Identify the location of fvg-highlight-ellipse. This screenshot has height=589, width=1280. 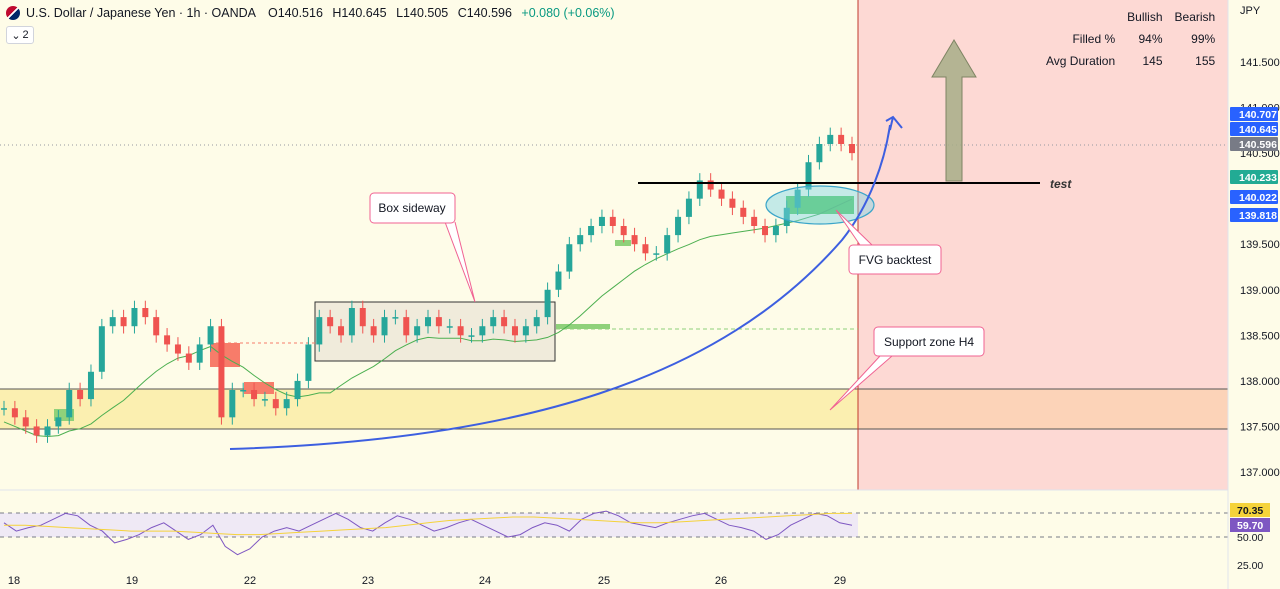
(820, 205).